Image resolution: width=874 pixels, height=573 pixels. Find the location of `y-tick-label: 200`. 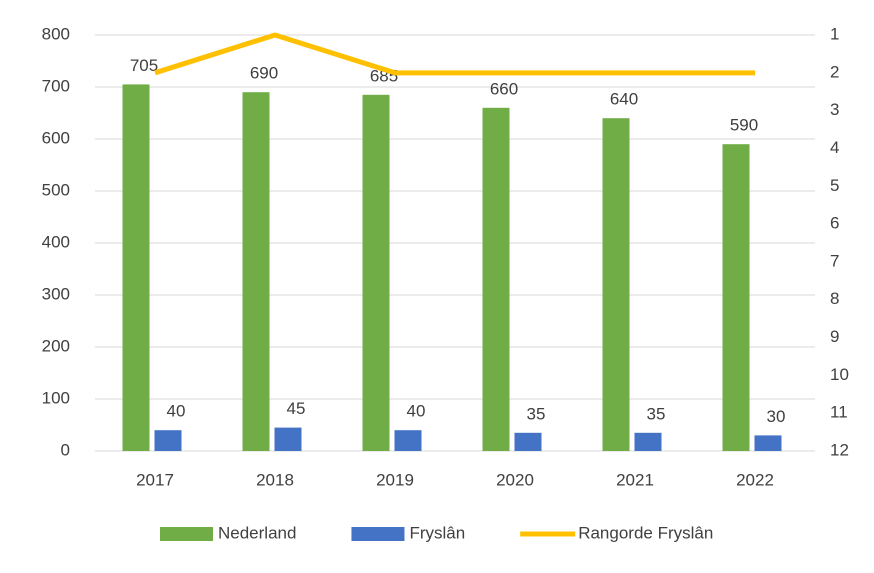

y-tick-label: 200 is located at coordinates (56, 345).